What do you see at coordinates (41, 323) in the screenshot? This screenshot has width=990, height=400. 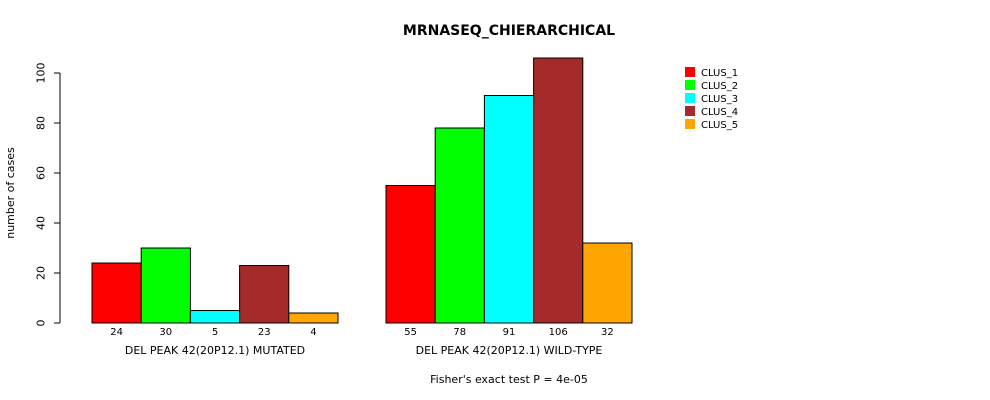 I see `y-tick-label: 0` at bounding box center [41, 323].